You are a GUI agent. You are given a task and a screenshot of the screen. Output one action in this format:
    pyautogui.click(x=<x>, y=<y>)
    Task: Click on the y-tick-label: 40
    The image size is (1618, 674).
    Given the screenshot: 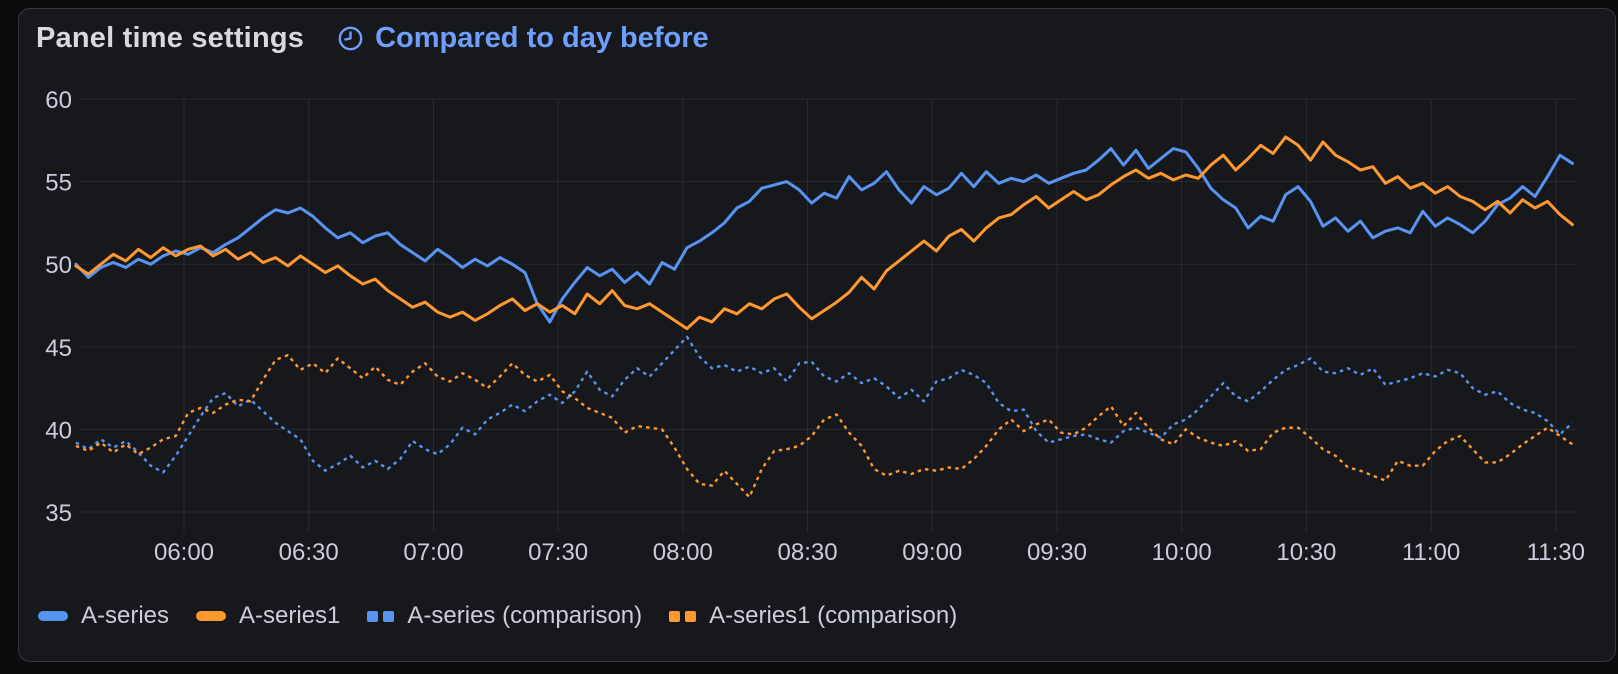 What is the action you would take?
    pyautogui.click(x=58, y=430)
    